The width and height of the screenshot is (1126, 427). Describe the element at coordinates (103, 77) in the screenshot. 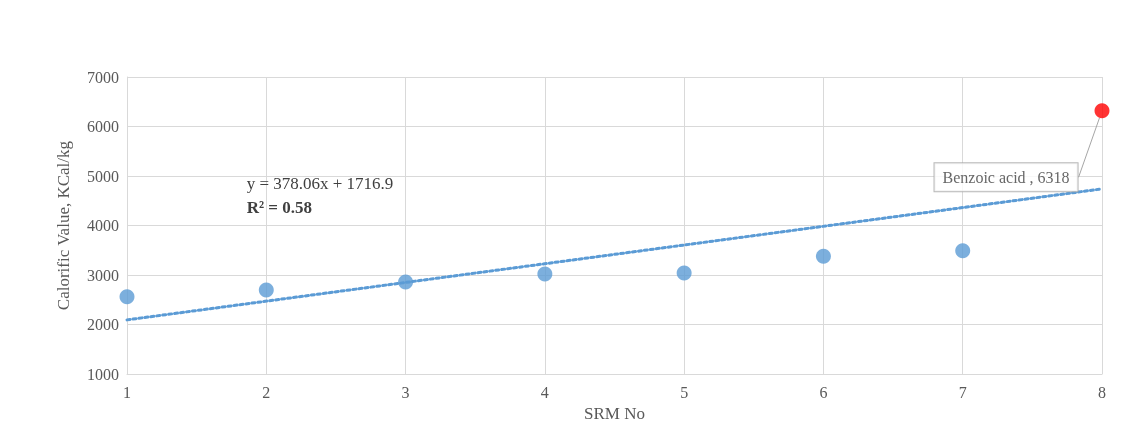

I see `y-tick-label: 7000` at that location.